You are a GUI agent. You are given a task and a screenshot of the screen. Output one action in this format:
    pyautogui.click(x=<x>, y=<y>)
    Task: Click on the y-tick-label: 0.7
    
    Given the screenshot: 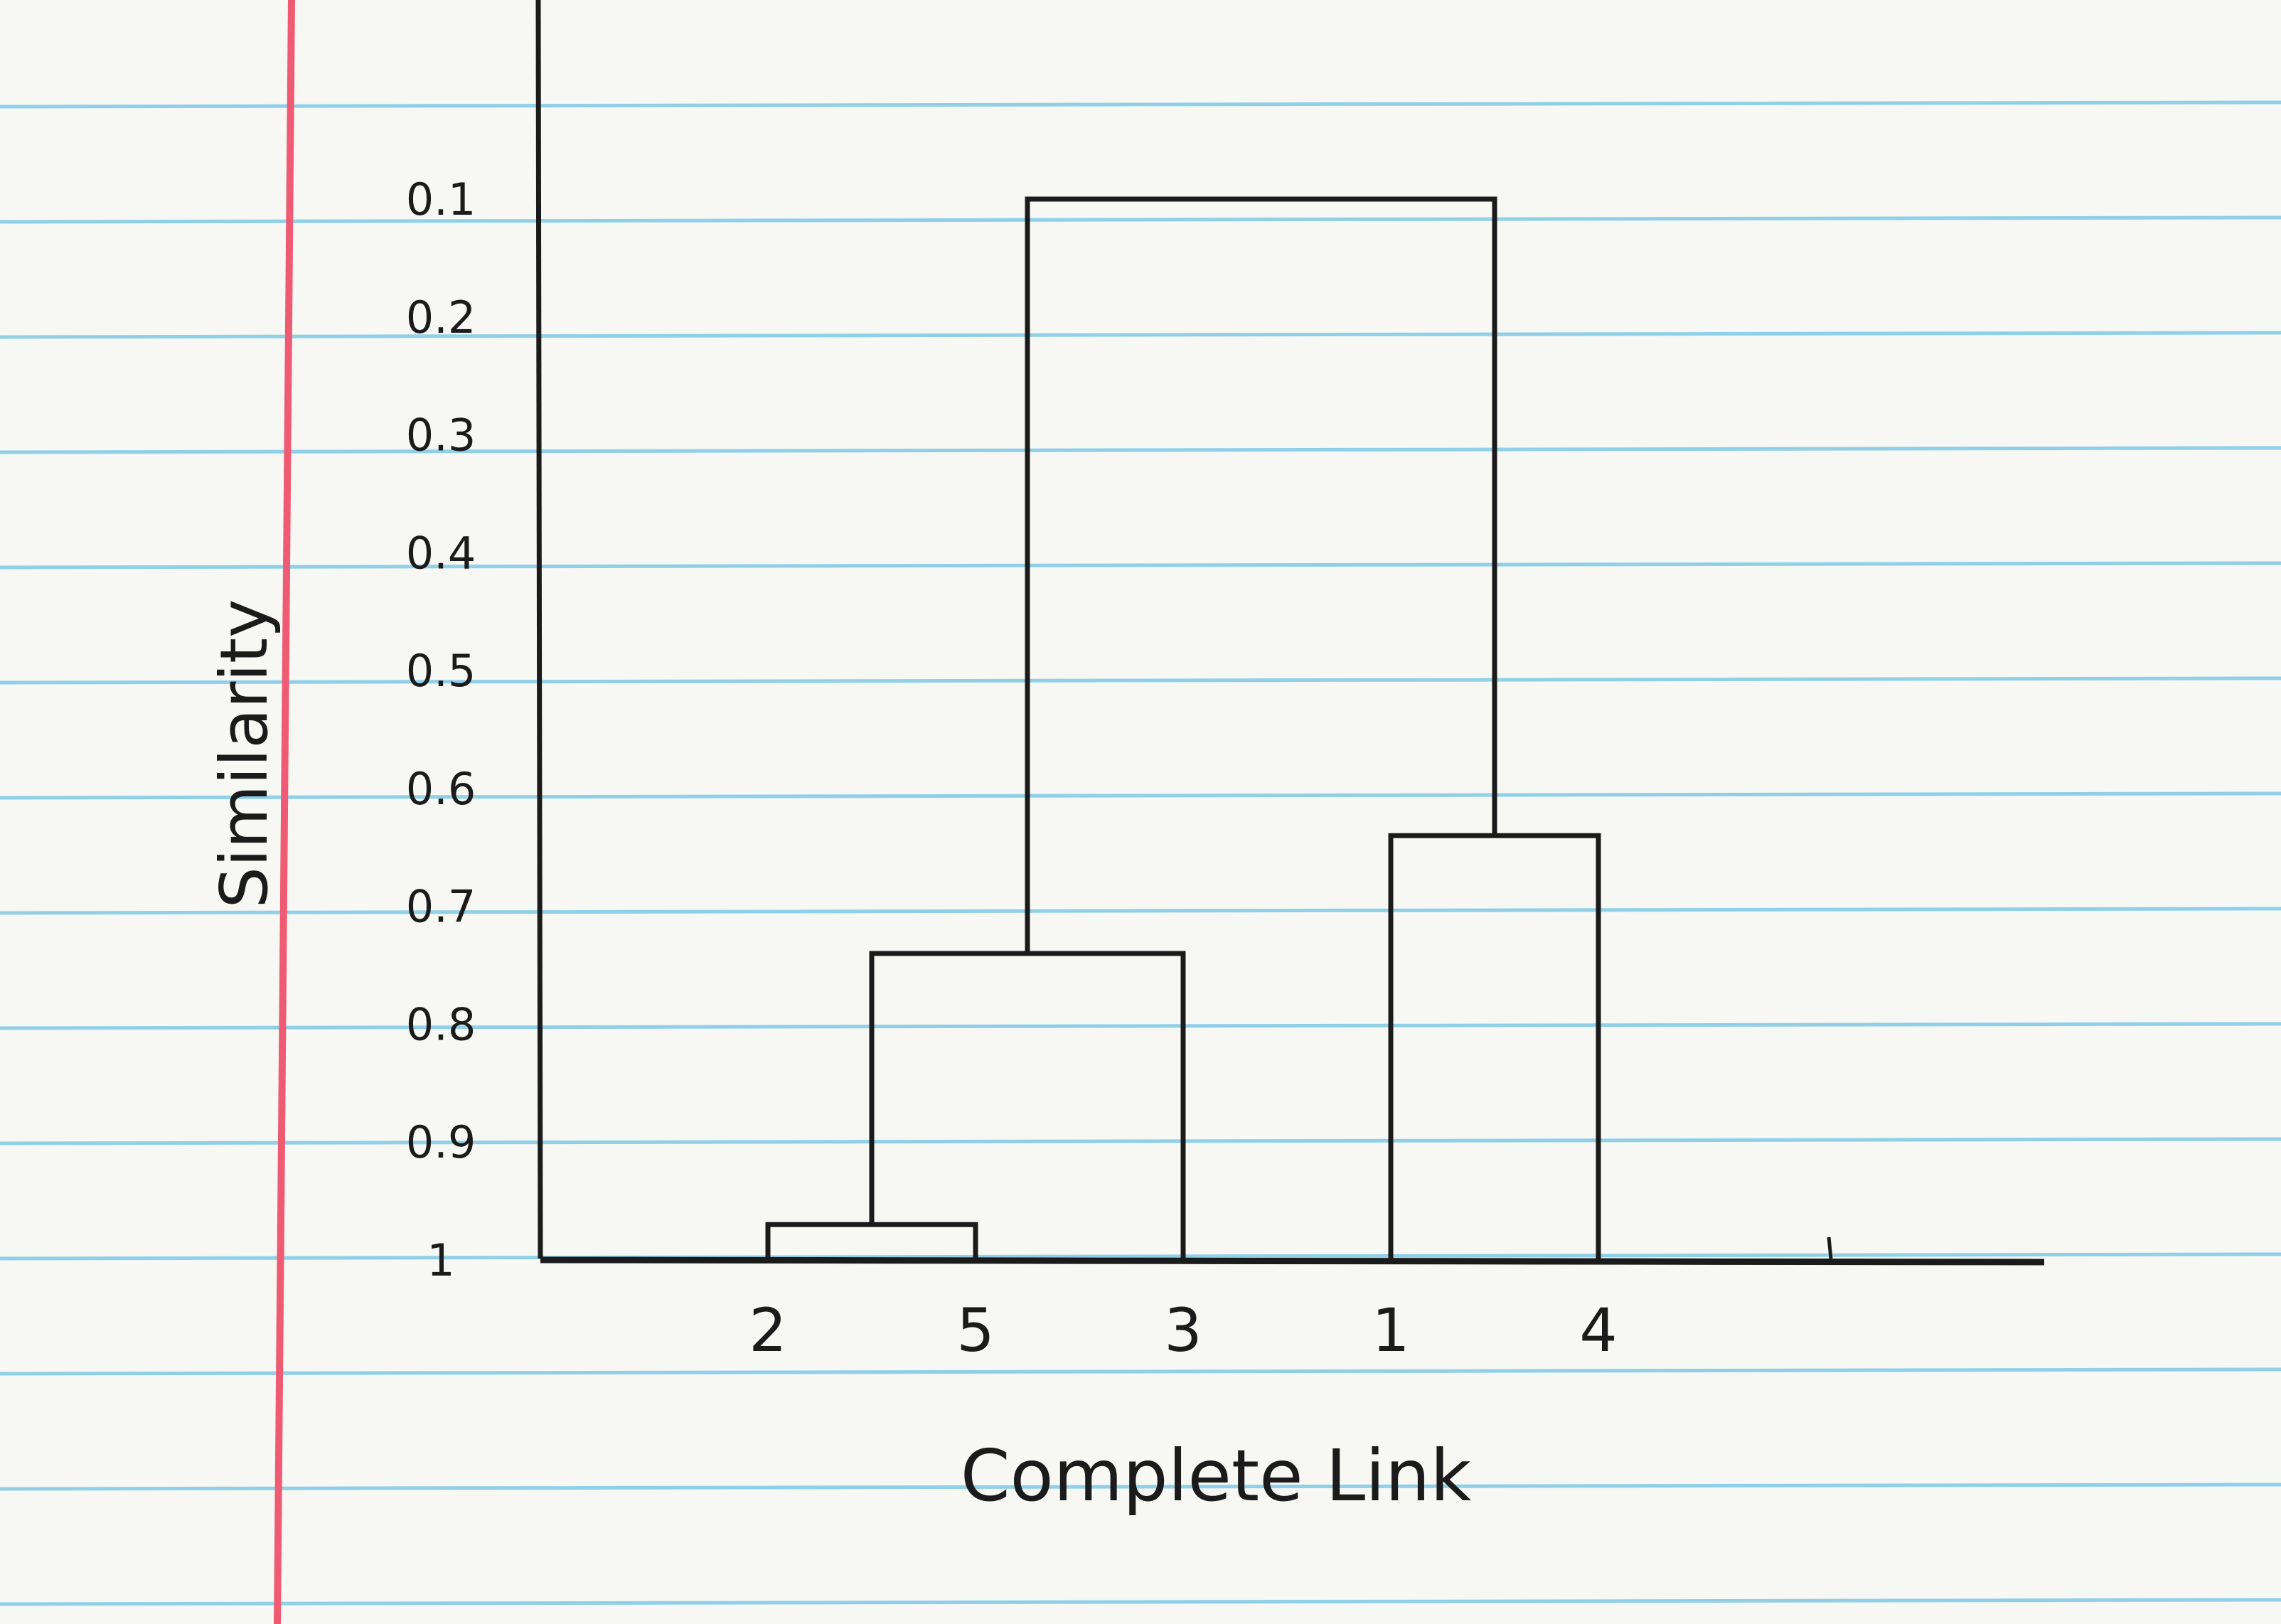 What is the action you would take?
    pyautogui.click(x=441, y=907)
    